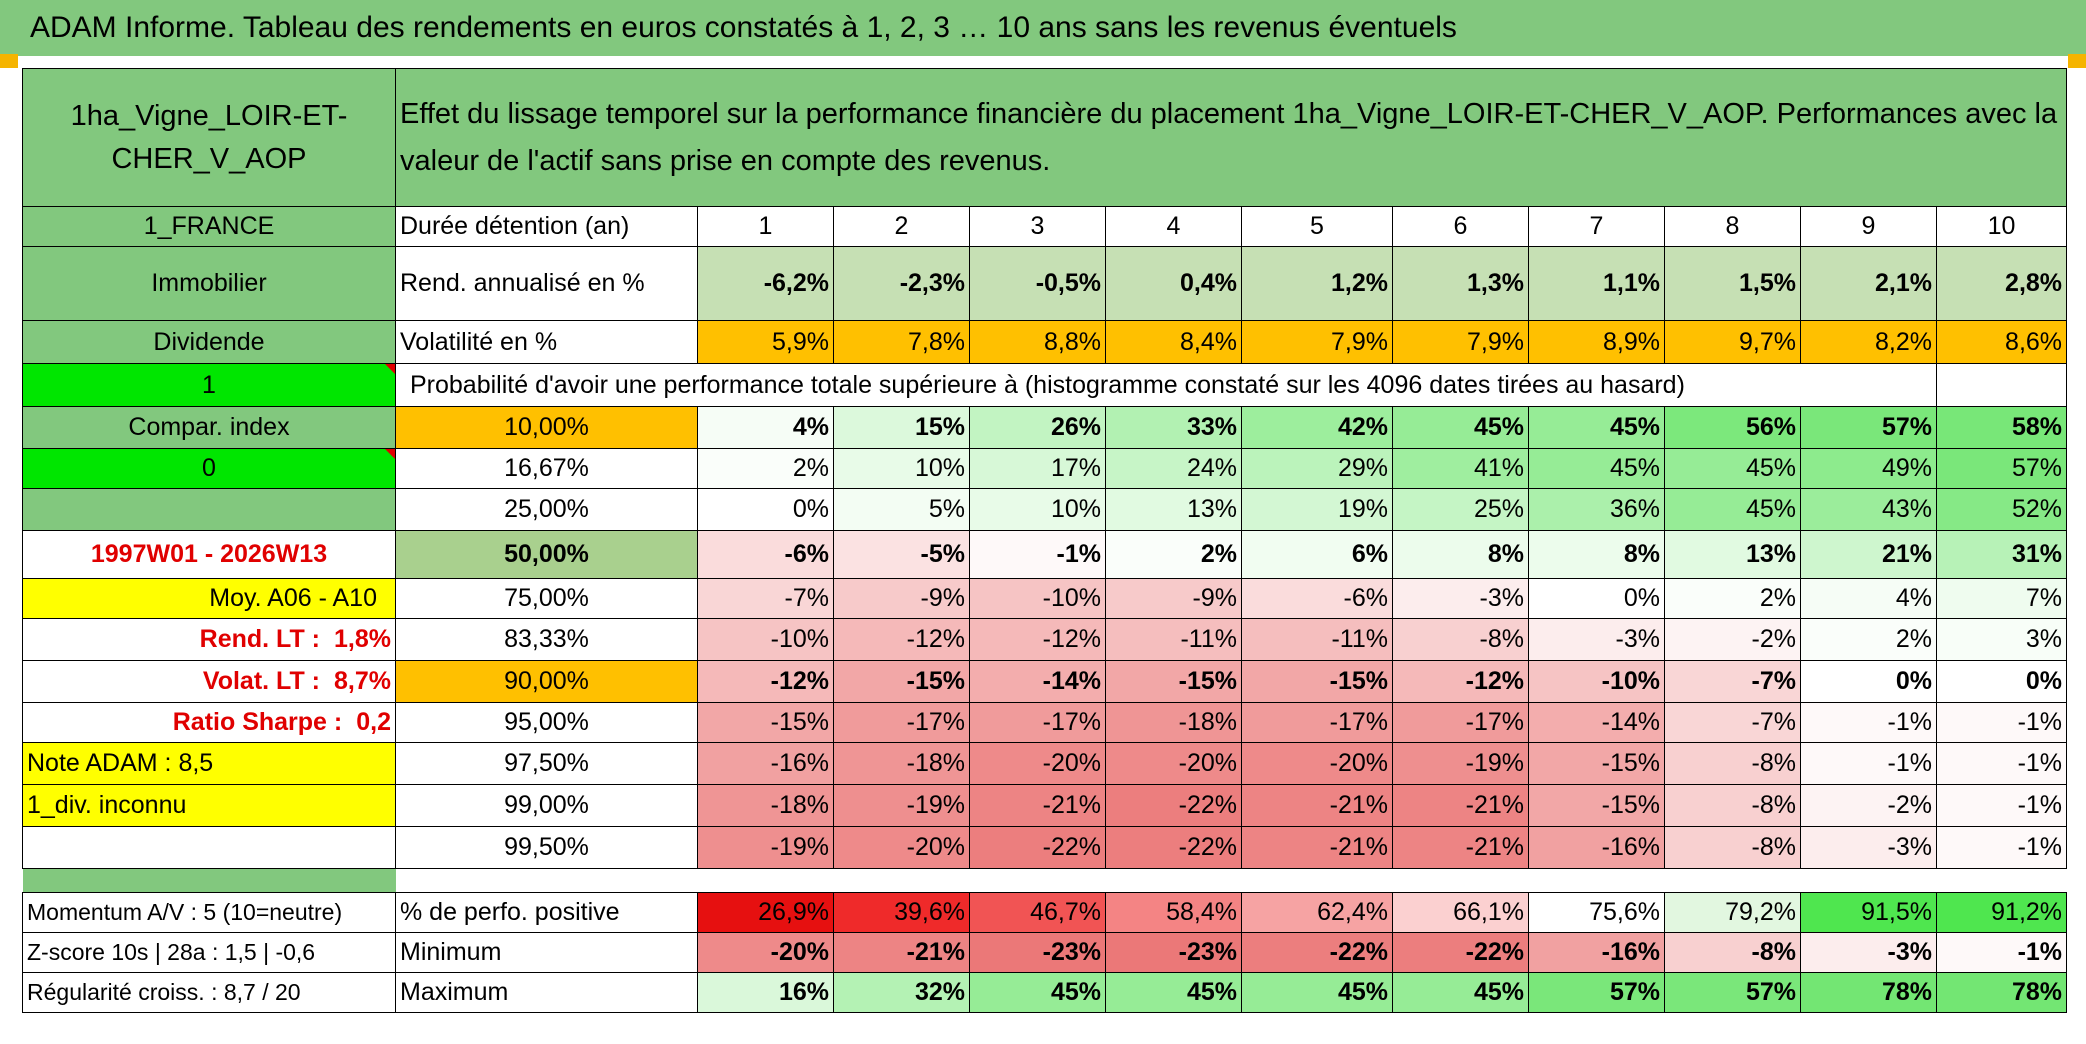 This screenshot has height=1044, width=2086. What do you see at coordinates (1460, 992) in the screenshot?
I see `max-value: 45%` at bounding box center [1460, 992].